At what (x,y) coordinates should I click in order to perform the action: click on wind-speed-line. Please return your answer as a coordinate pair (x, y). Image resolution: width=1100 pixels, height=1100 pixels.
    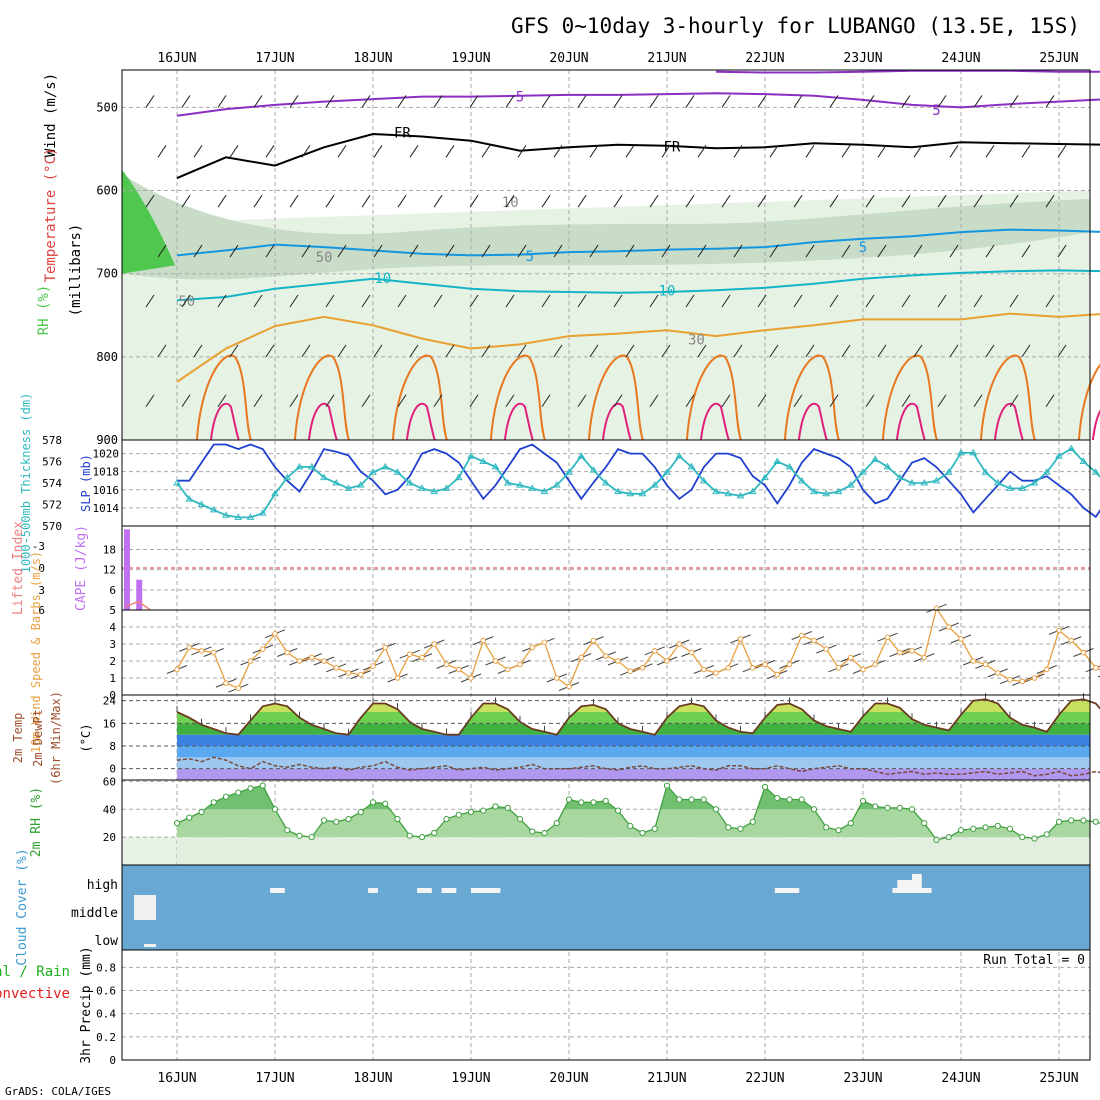
    Looking at the image, I should click on (638, 648).